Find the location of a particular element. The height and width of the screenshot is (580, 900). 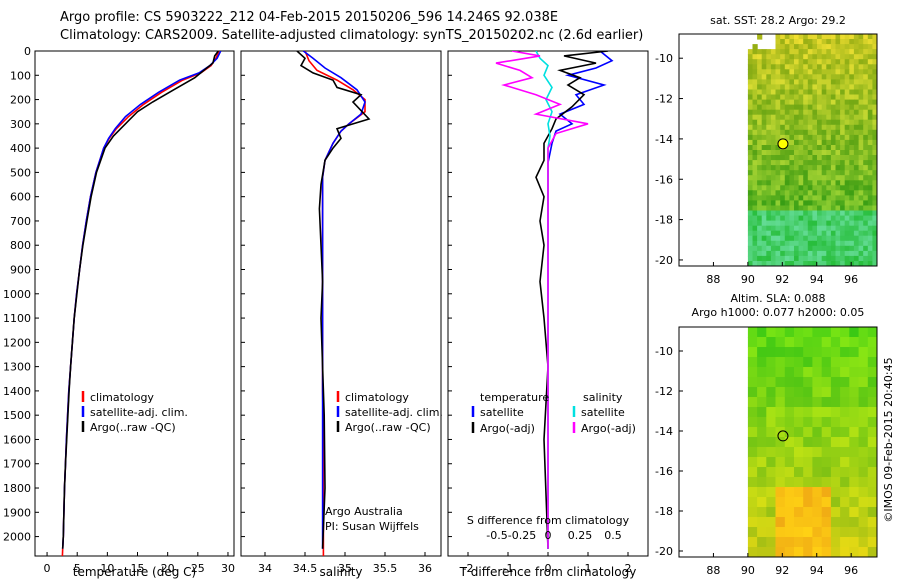

temperature-ytick-label: 600 is located at coordinates (20, 197).